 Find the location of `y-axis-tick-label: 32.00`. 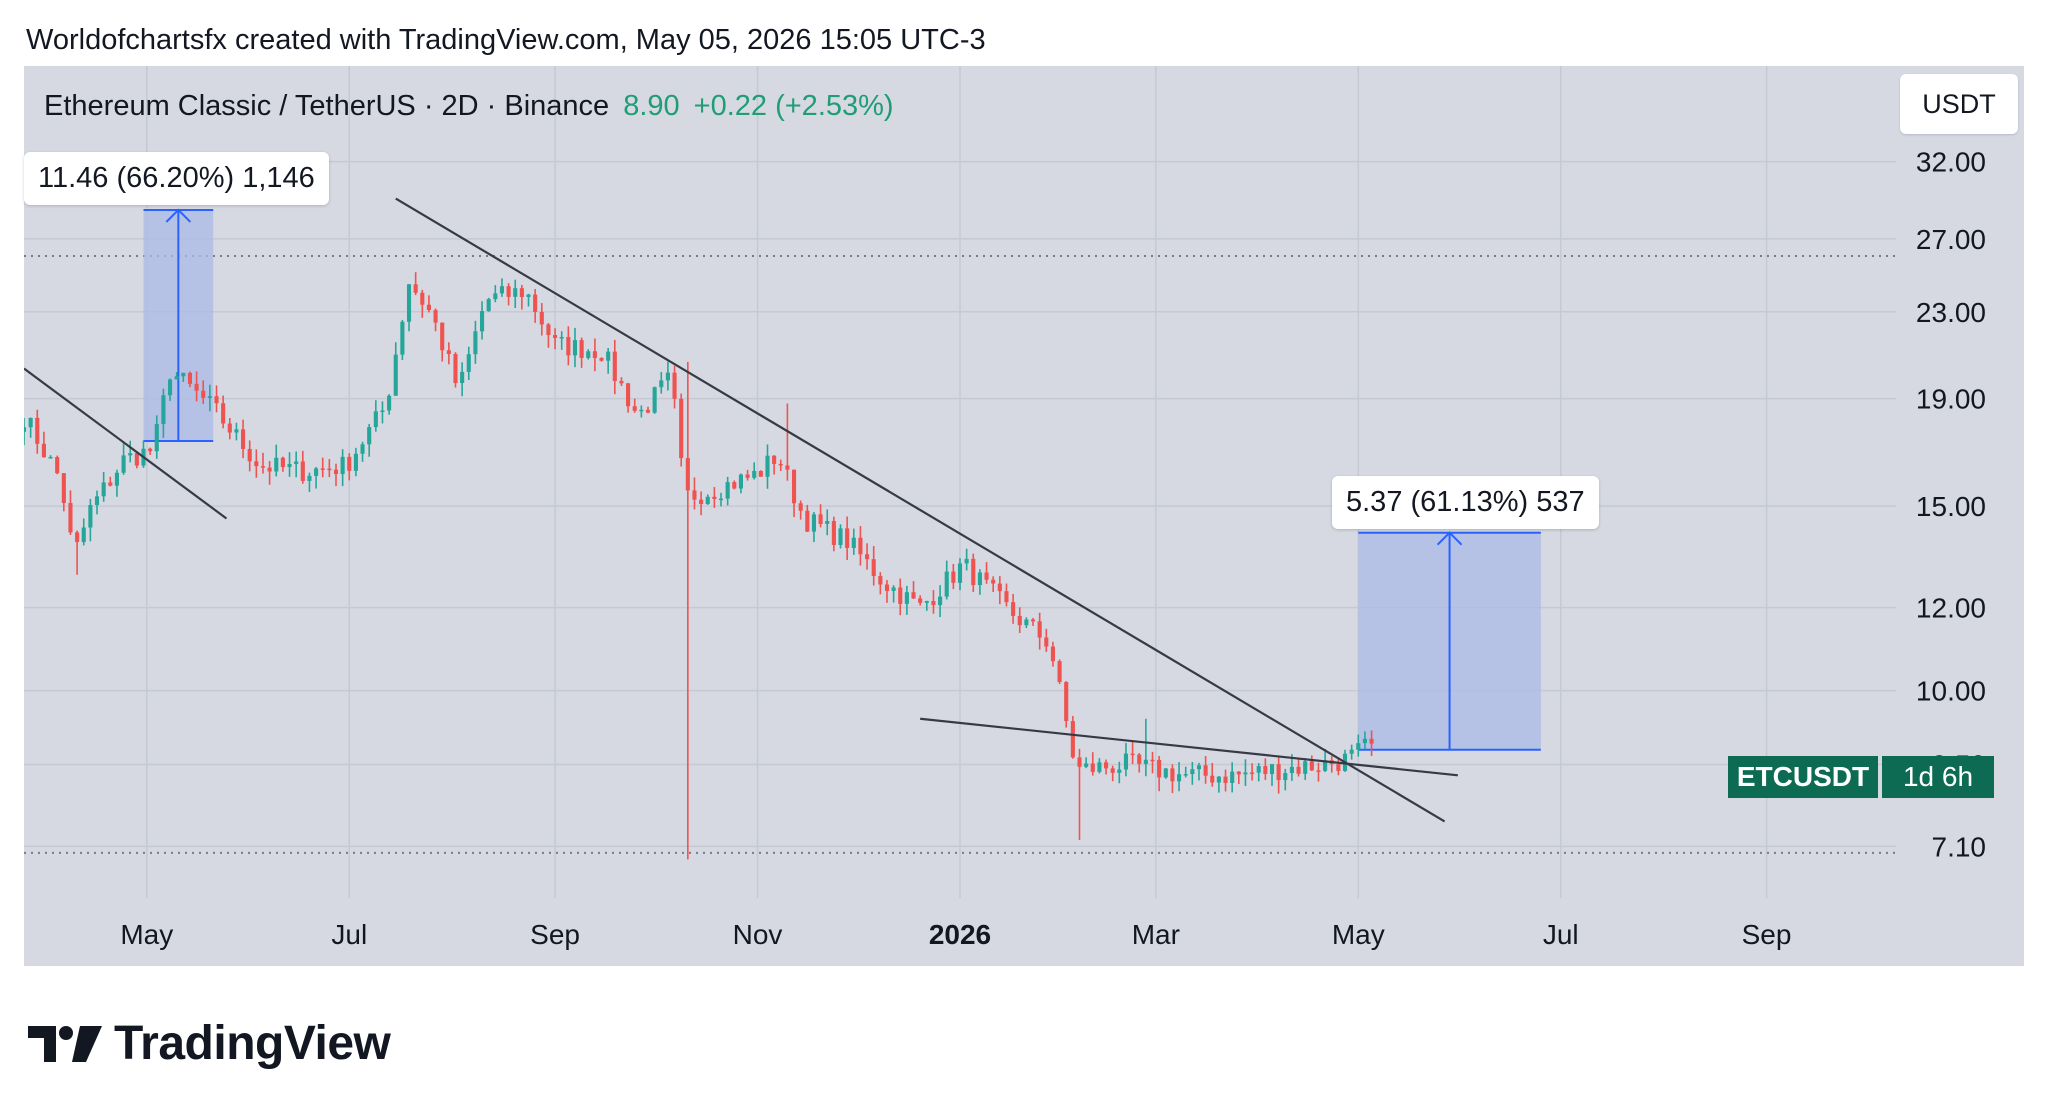

y-axis-tick-label: 32.00 is located at coordinates (1951, 162).